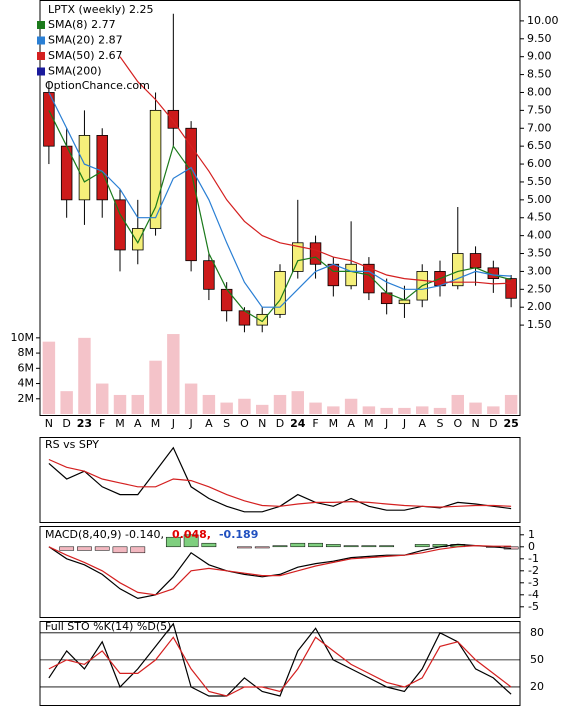 This screenshot has width=566, height=706. What do you see at coordinates (493, 423) in the screenshot?
I see `x-tick-label: D` at bounding box center [493, 423].